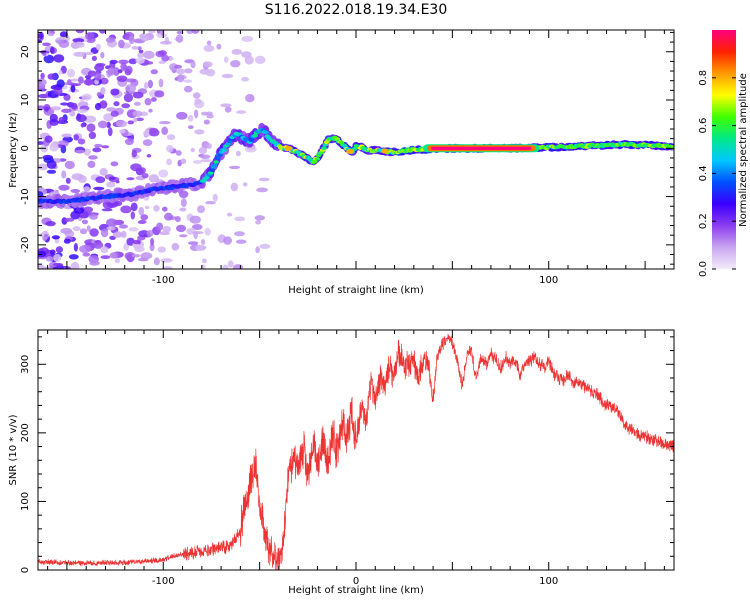  I want to click on colorbar-tick-label: 0.6, so click(703, 126).